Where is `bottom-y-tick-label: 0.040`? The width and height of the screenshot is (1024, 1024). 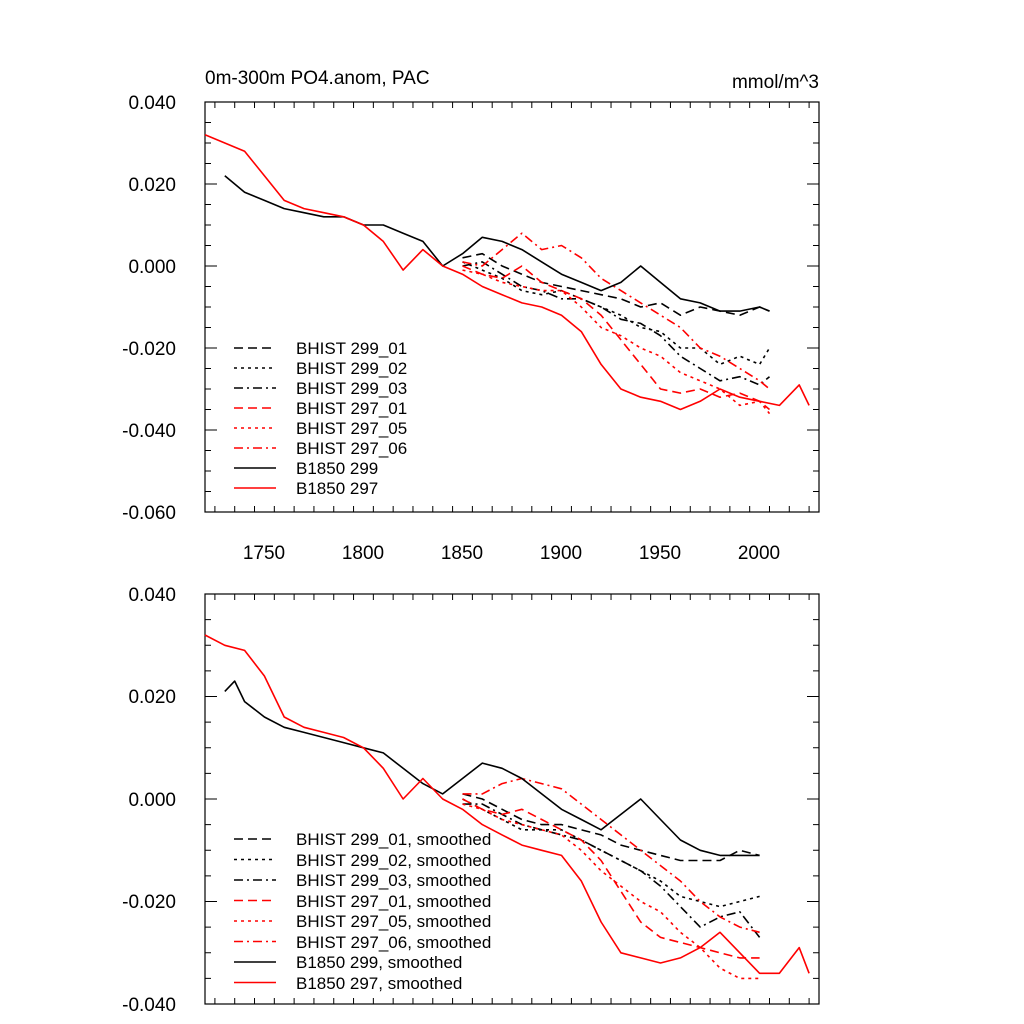
bottom-y-tick-label: 0.040 is located at coordinates (152, 595).